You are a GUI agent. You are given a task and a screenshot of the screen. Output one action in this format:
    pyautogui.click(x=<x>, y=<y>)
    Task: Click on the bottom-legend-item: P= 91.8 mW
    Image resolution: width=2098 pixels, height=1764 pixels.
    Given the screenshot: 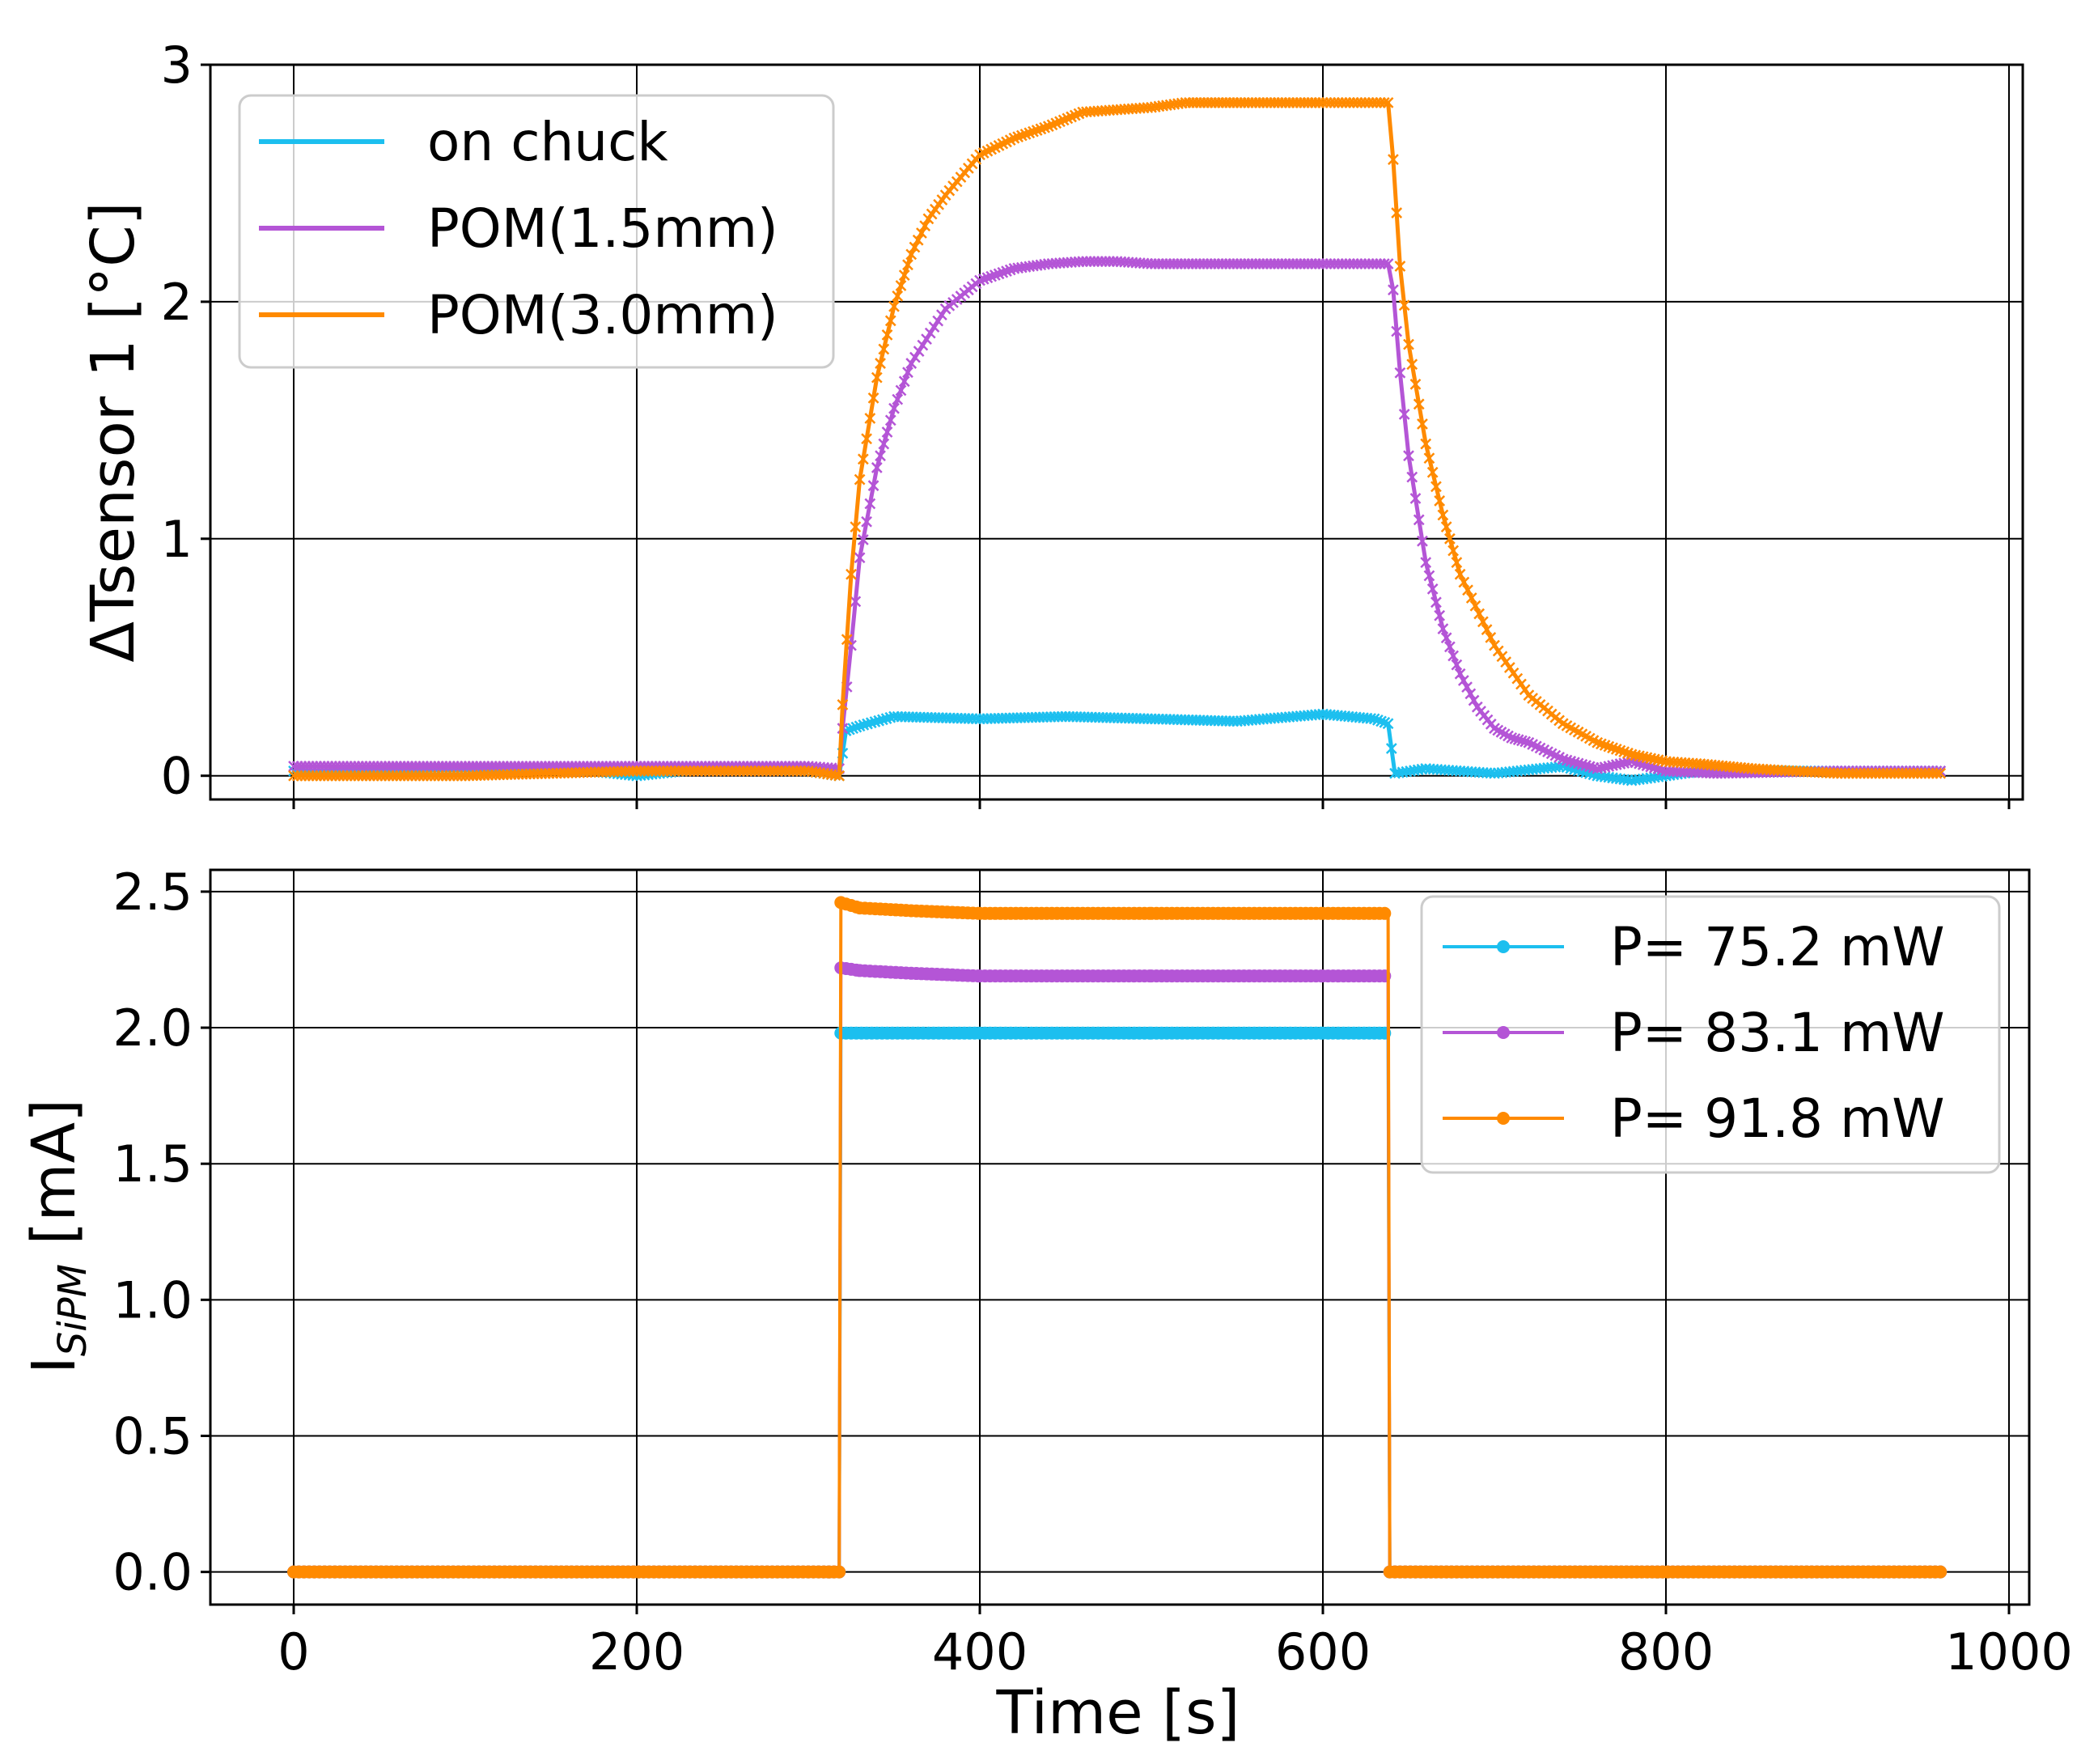 What is the action you would take?
    pyautogui.click(x=1694, y=1119)
    